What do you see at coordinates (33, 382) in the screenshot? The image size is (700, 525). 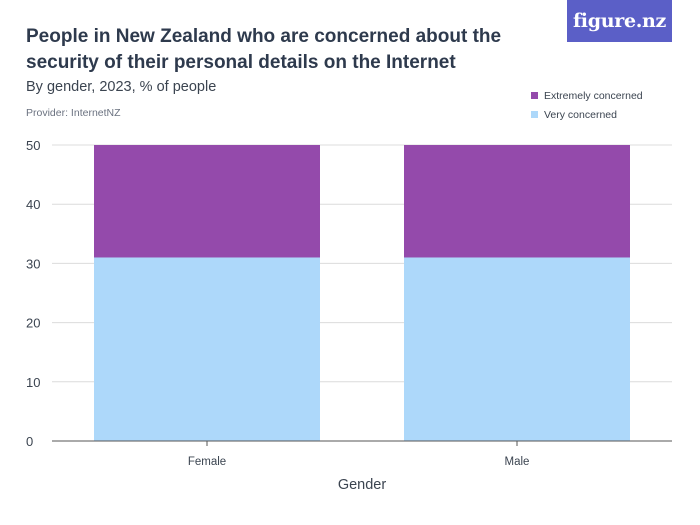 I see `y-tick-label-10: 10` at bounding box center [33, 382].